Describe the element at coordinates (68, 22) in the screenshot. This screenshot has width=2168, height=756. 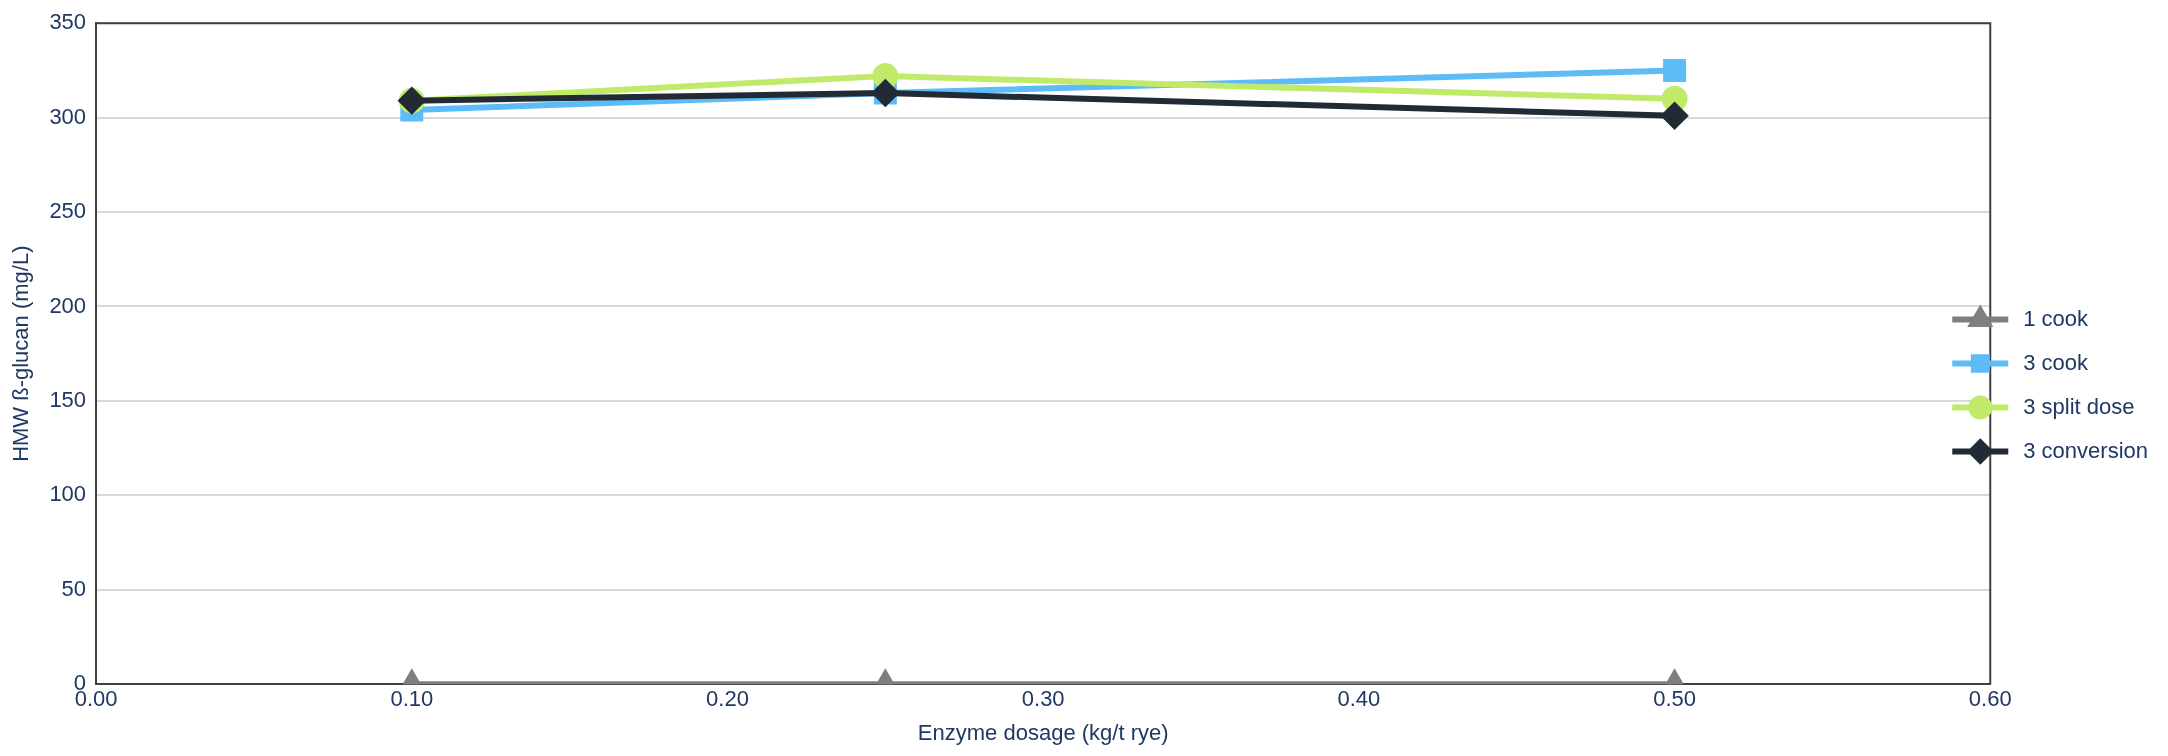
I see `y-tick-label: 350` at that location.